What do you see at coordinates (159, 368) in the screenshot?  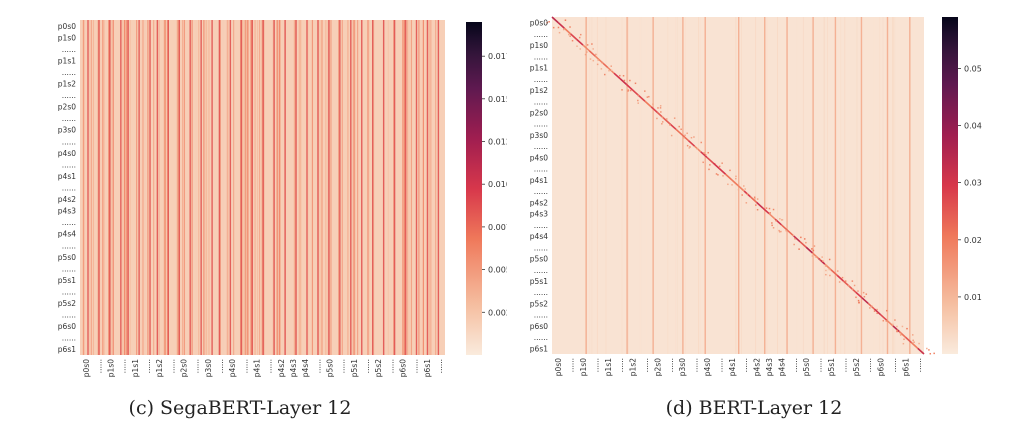 I see `segabert-x-tick-label: p1s2` at bounding box center [159, 368].